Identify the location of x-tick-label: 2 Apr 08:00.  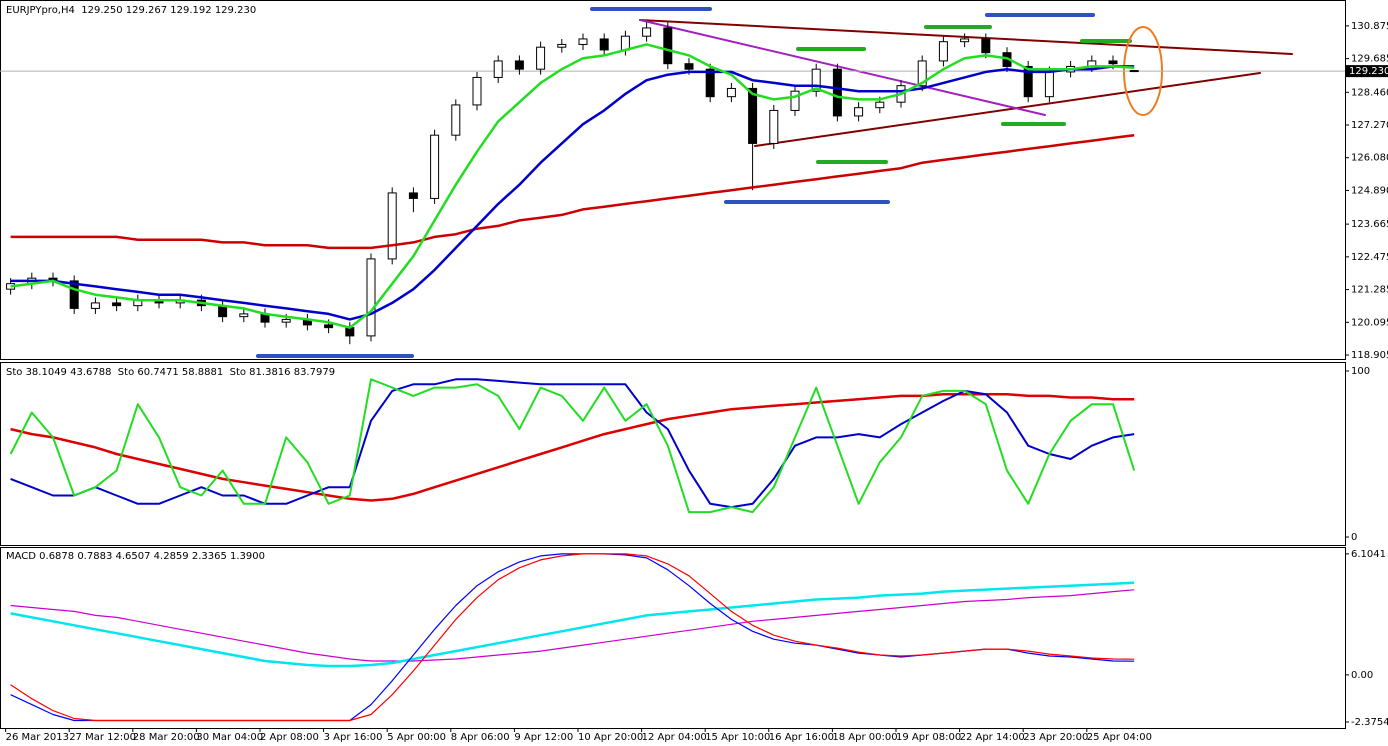
(289, 737).